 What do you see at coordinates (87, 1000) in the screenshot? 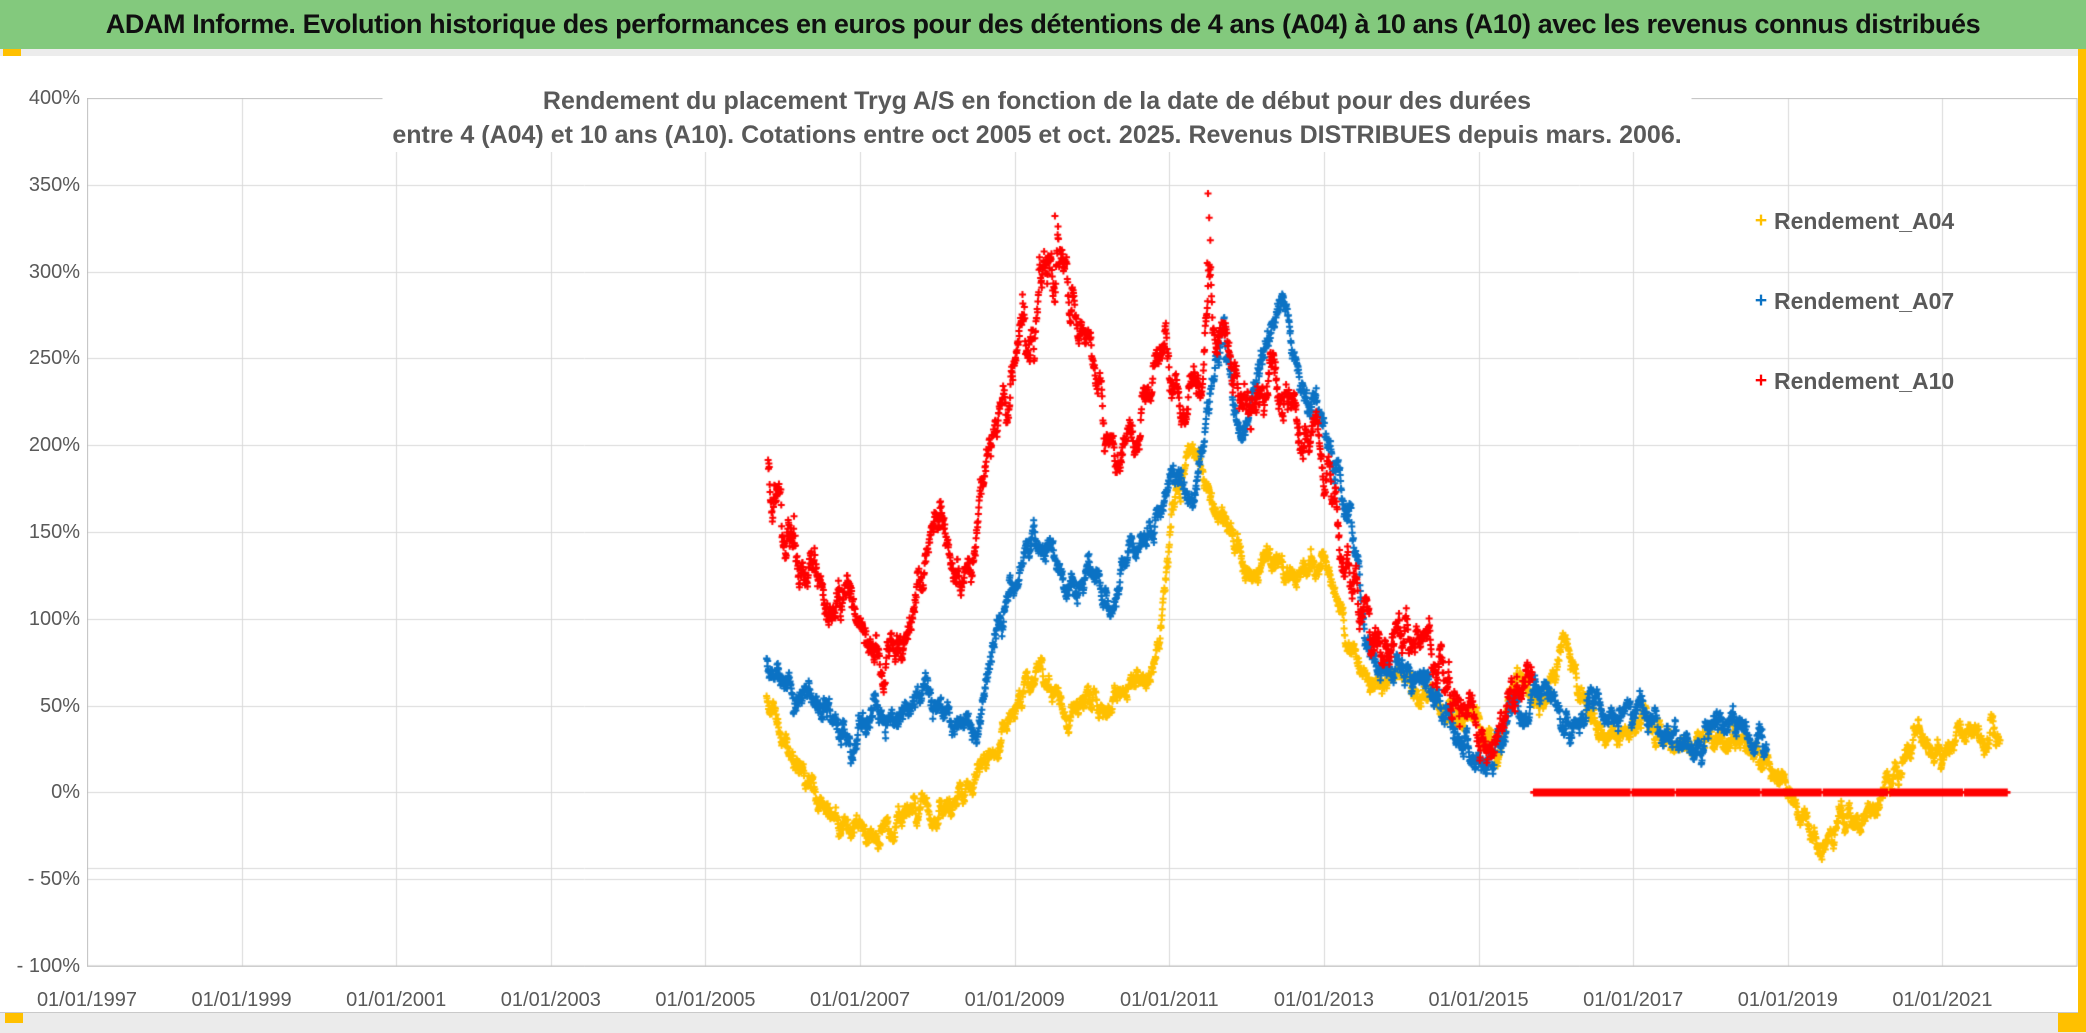
I see `x-tick-label: 01/01/1997` at bounding box center [87, 1000].